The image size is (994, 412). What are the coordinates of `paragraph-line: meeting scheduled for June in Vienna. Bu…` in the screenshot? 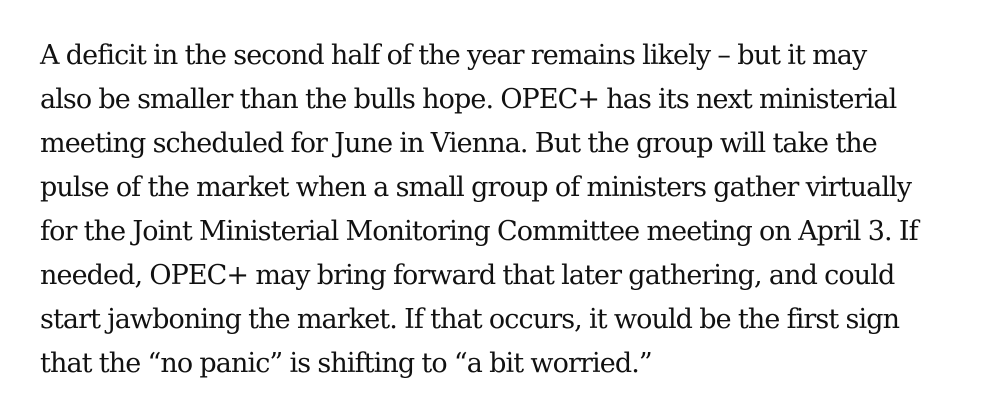 It's located at (459, 143).